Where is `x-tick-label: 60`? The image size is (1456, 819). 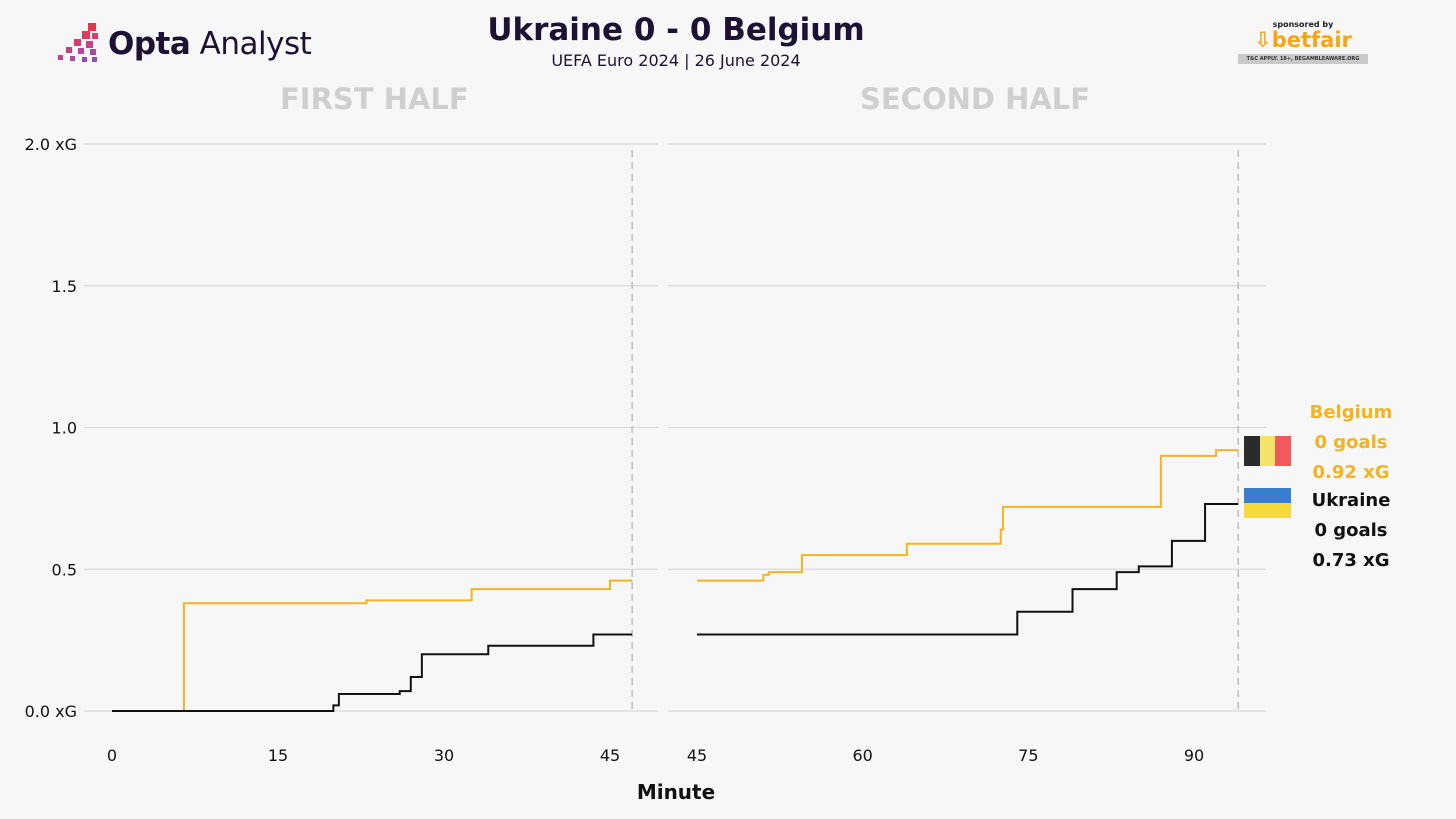 x-tick-label: 60 is located at coordinates (862, 755).